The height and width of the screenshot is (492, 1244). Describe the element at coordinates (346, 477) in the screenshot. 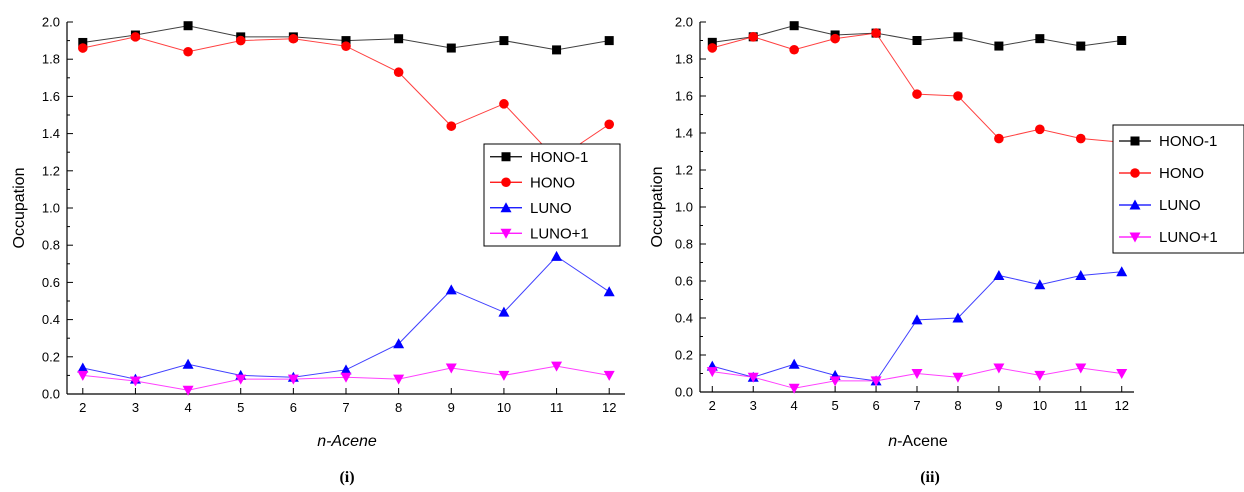

I see `panel-label: (i)` at that location.